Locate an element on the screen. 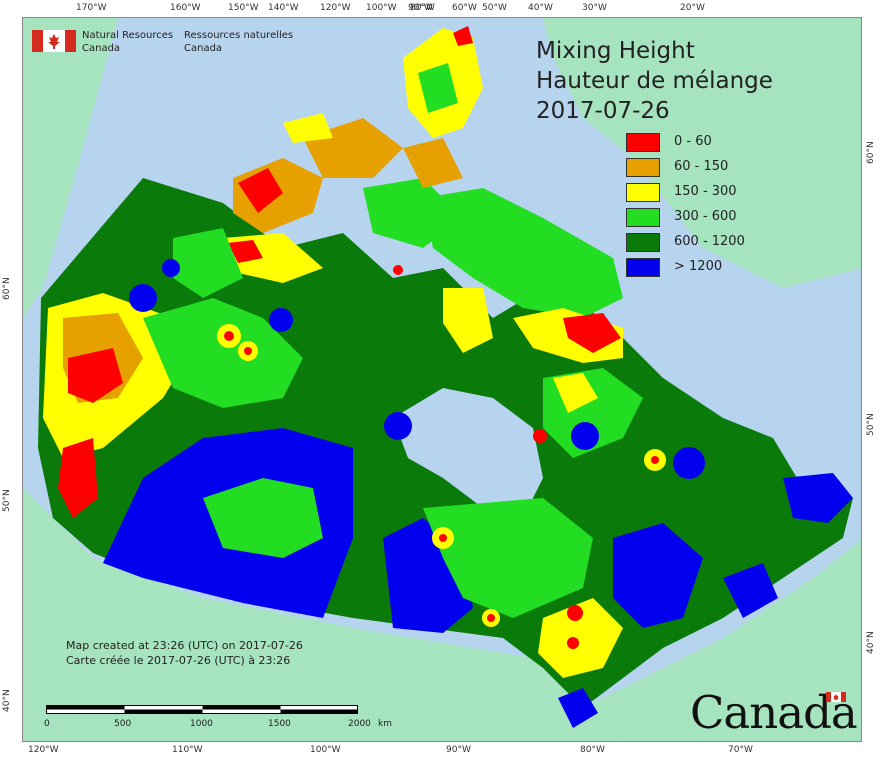 The height and width of the screenshot is (760, 880). scale-tick: 1000 is located at coordinates (201, 724).